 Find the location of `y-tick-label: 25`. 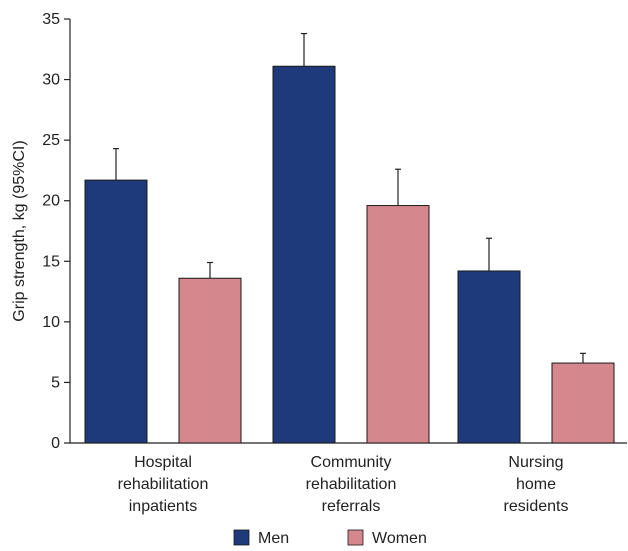

y-tick-label: 25 is located at coordinates (51, 140).